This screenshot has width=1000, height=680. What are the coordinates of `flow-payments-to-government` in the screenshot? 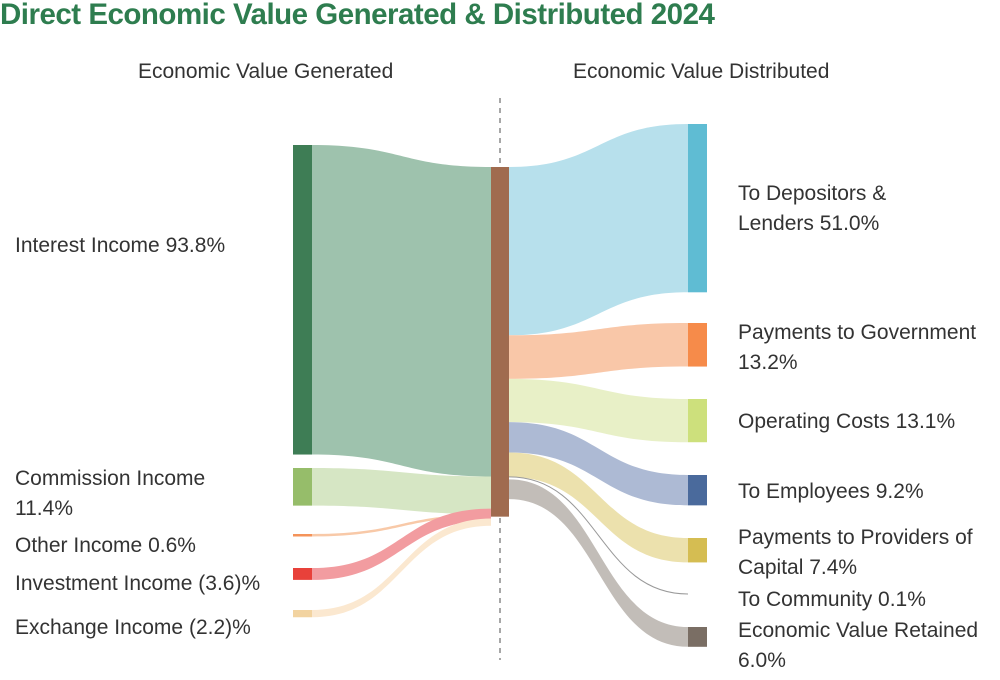 It's located at (598, 351).